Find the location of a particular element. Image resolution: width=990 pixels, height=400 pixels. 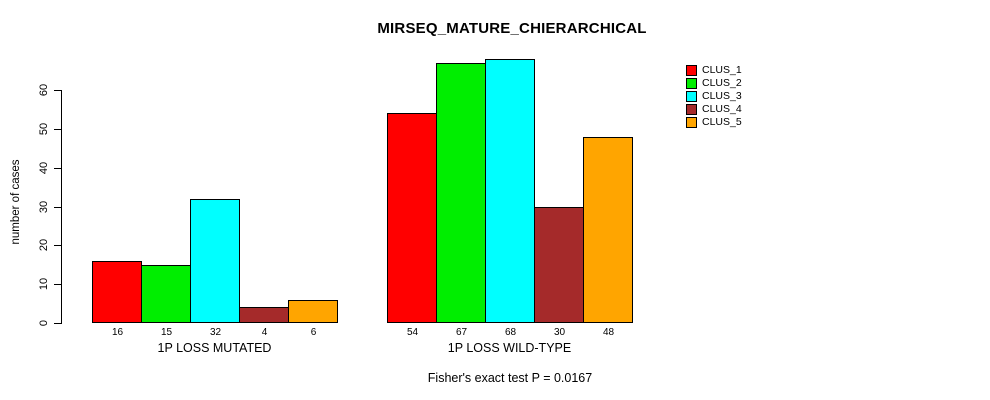

y-tick-label: 50 is located at coordinates (44, 128).